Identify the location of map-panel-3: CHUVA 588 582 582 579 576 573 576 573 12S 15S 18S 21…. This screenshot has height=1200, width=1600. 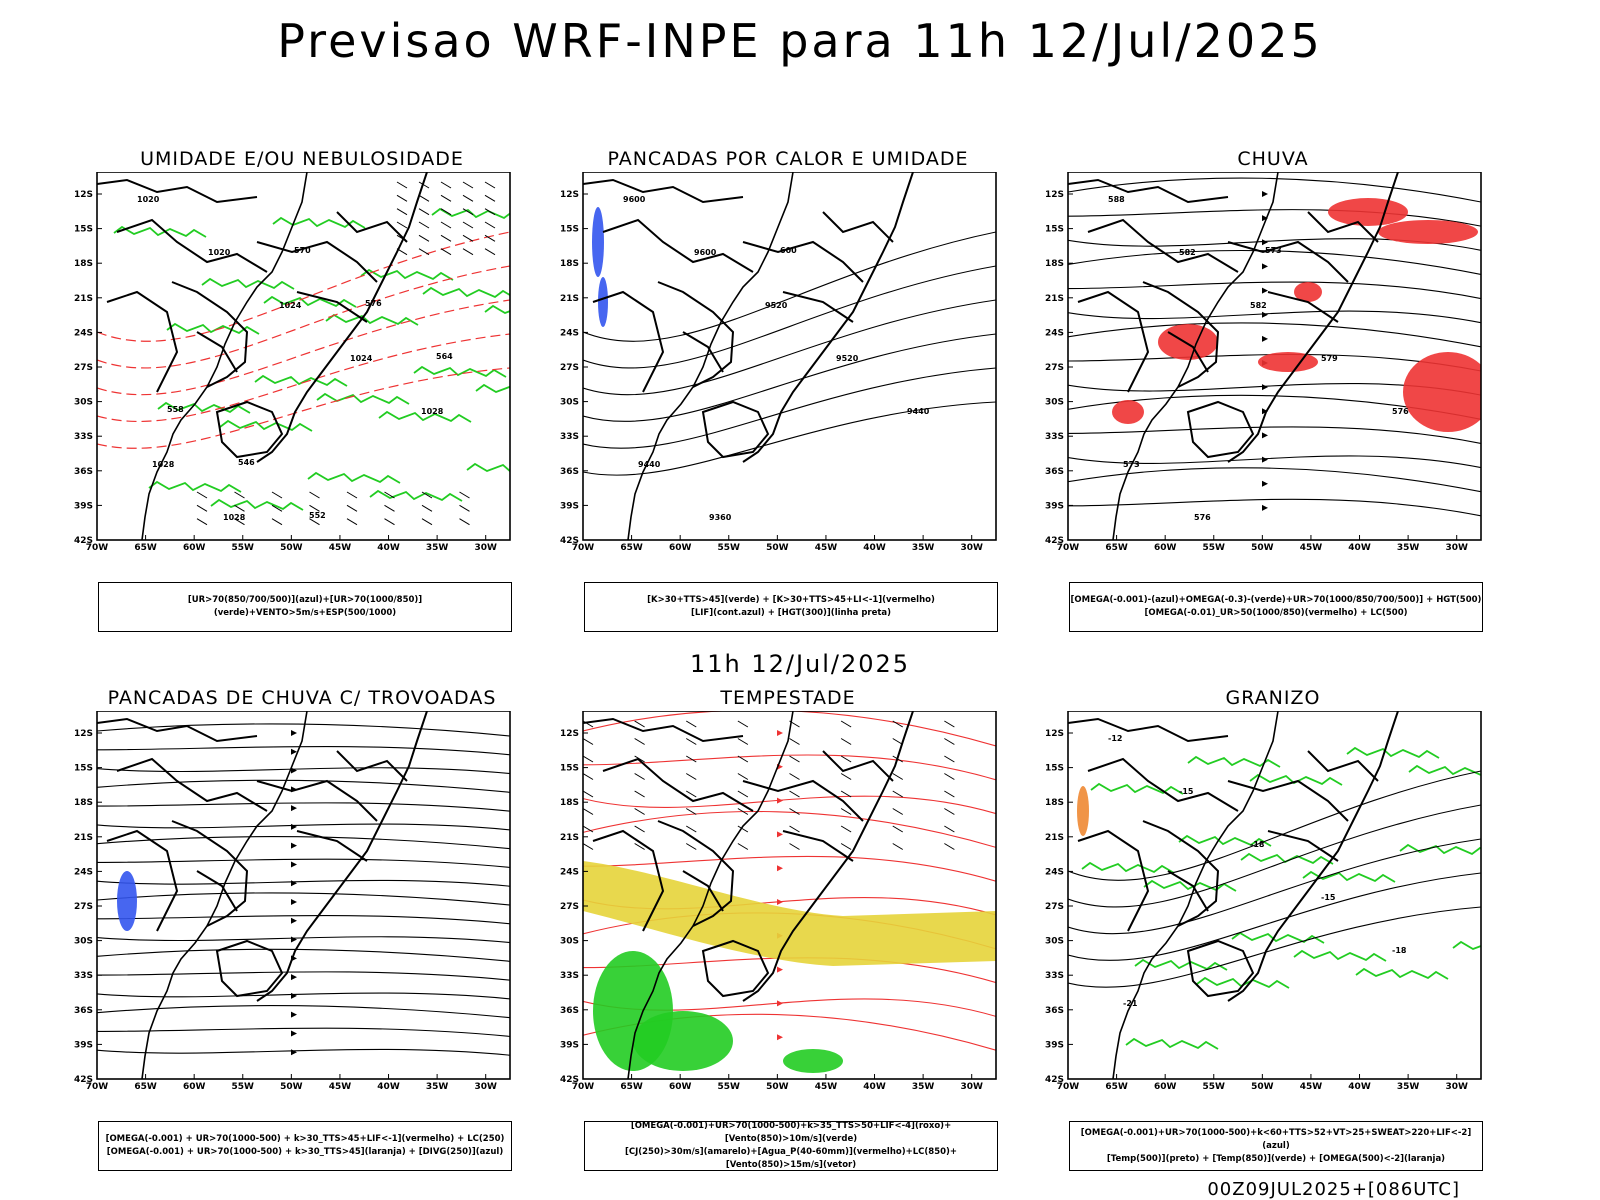
(1273, 390).